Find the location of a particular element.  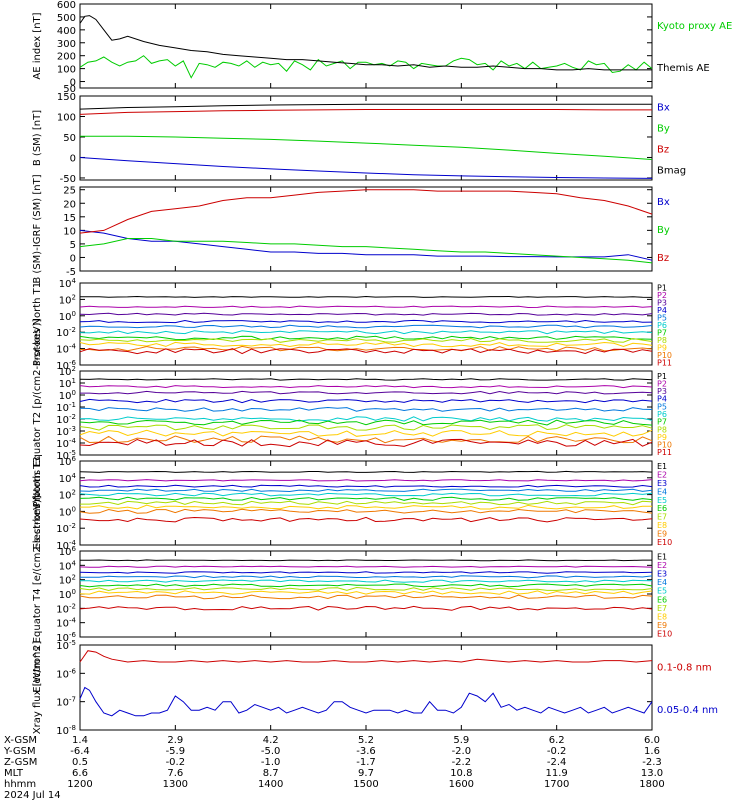

x-tick-label: 1.4 is located at coordinates (80, 740).